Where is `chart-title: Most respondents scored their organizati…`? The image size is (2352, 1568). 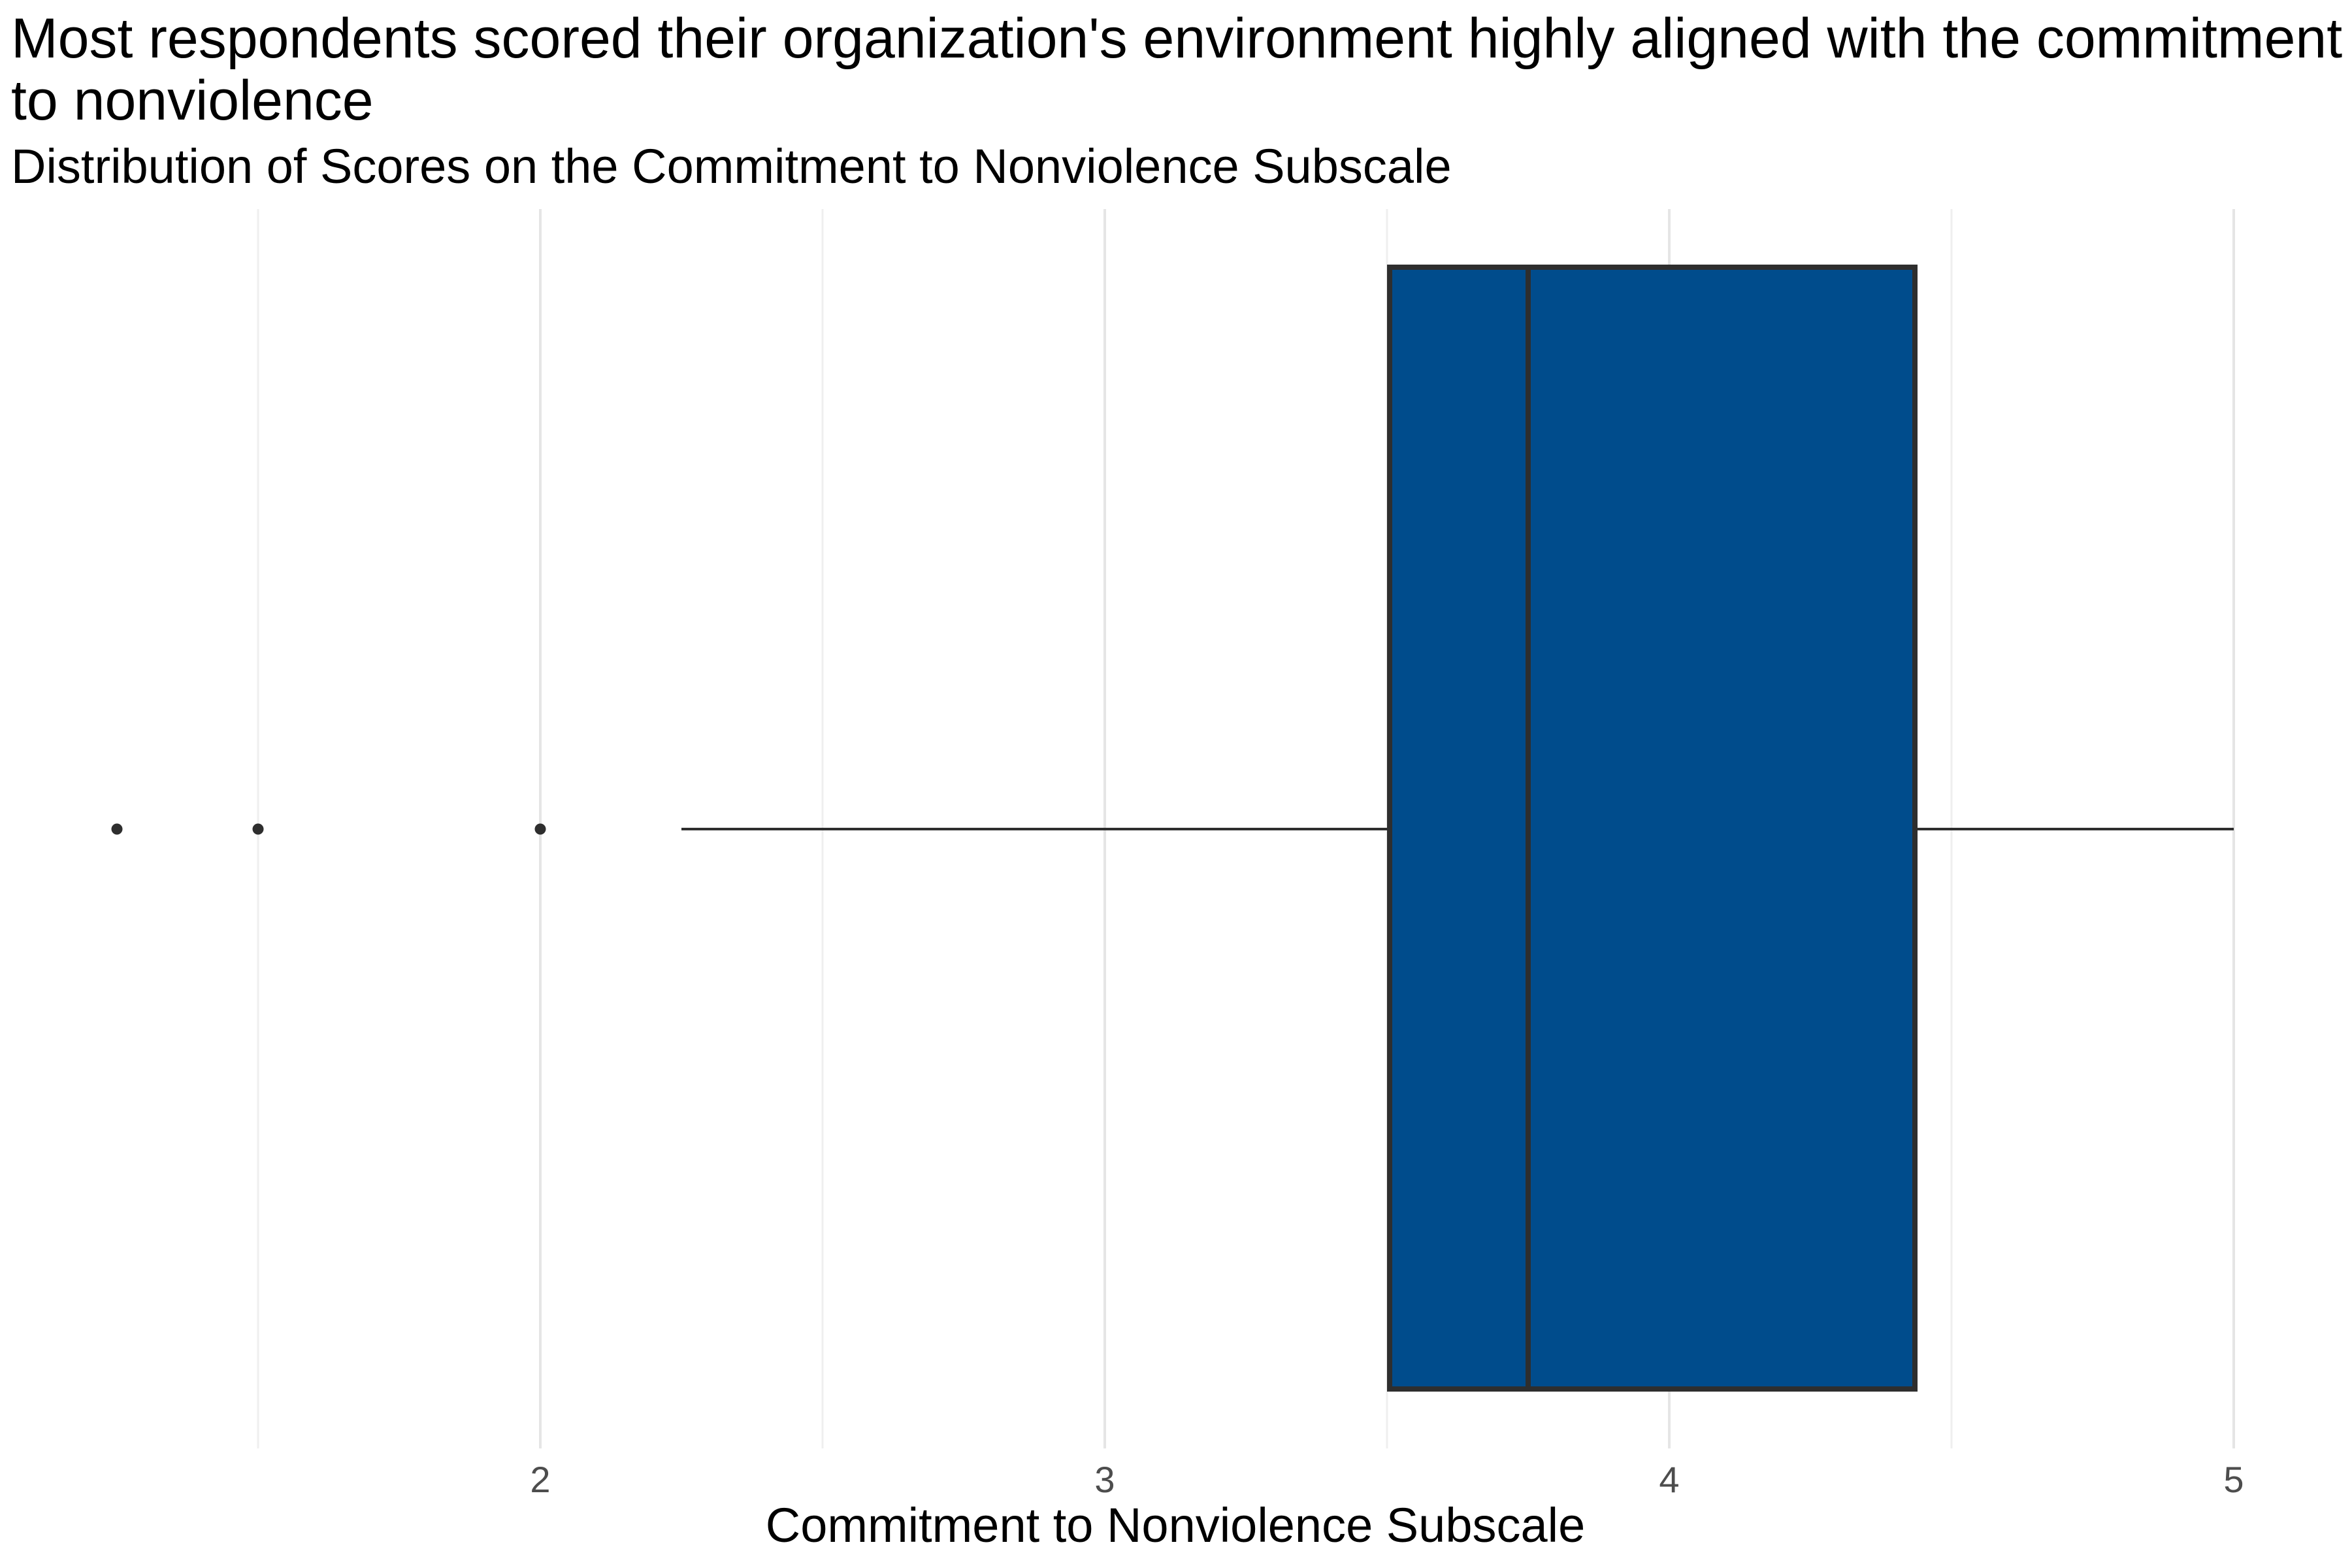
chart-title: Most respondents scored their organizati… is located at coordinates (1181, 70).